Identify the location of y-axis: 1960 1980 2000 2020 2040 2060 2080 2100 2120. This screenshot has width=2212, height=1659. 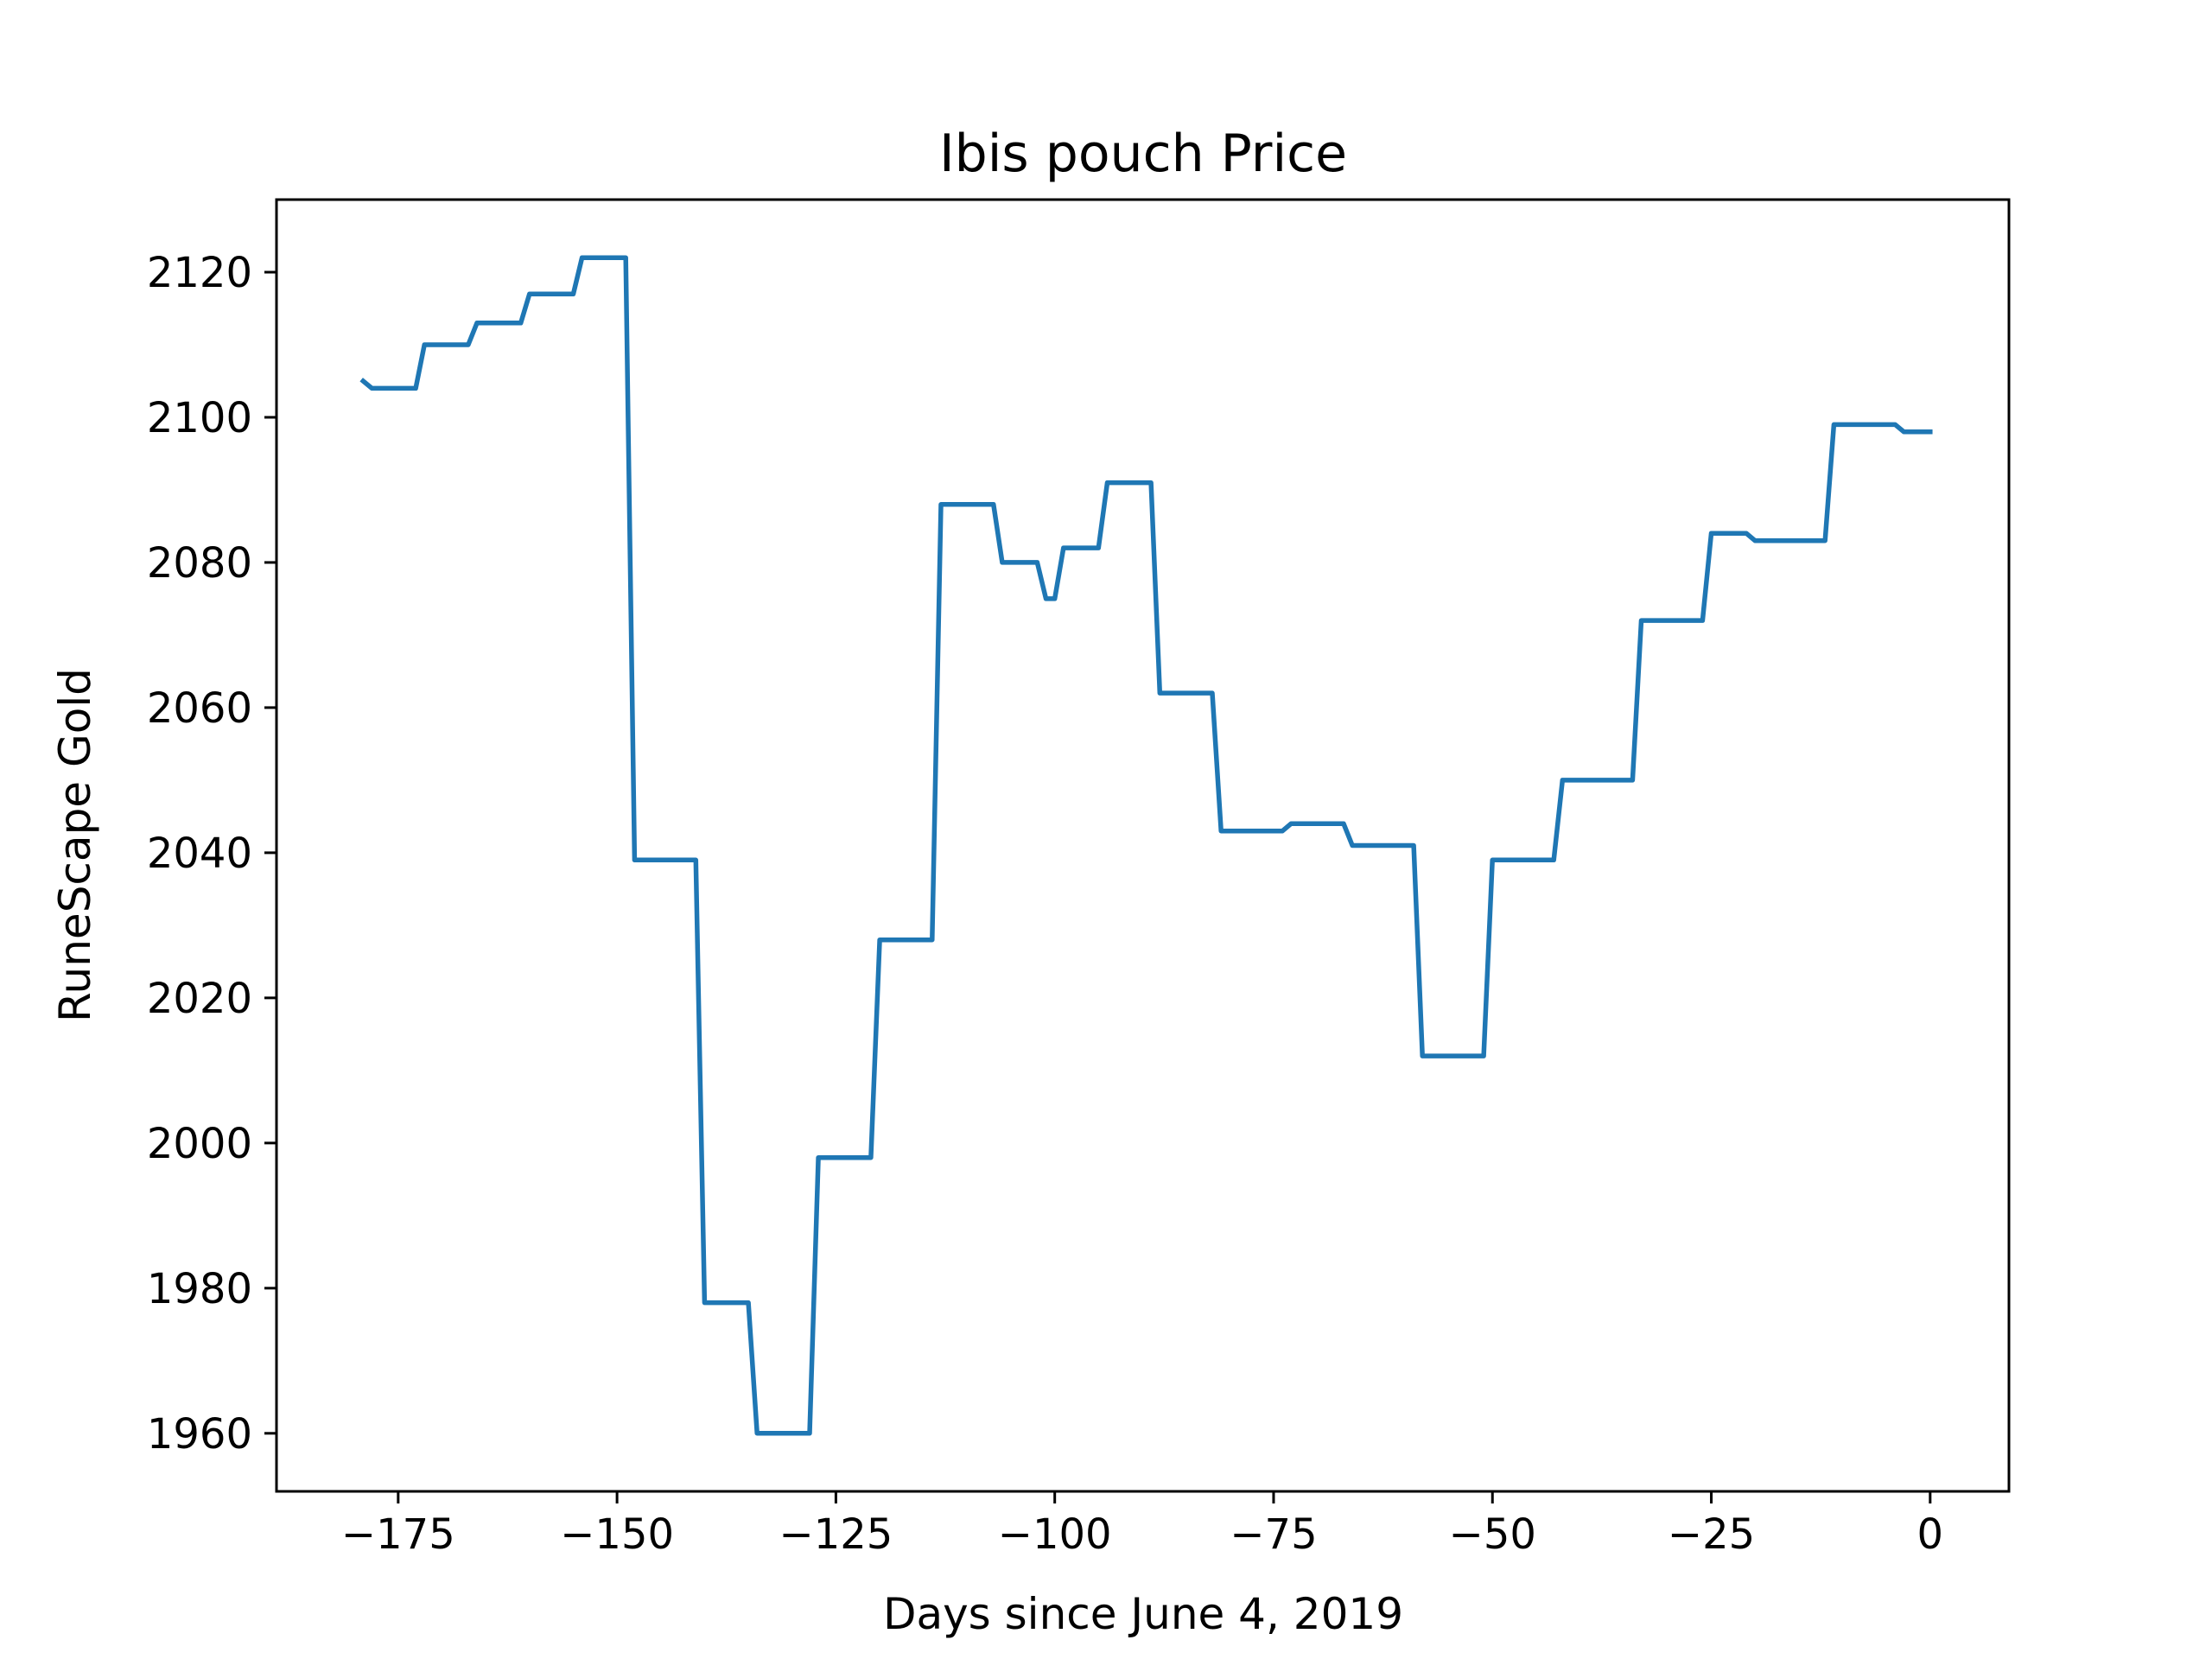
(211, 854).